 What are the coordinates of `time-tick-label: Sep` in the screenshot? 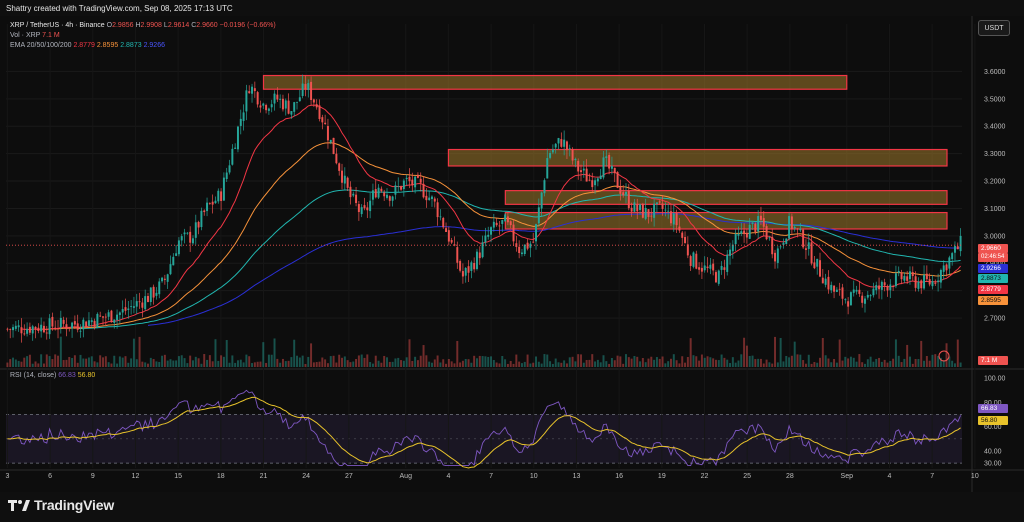 It's located at (847, 476).